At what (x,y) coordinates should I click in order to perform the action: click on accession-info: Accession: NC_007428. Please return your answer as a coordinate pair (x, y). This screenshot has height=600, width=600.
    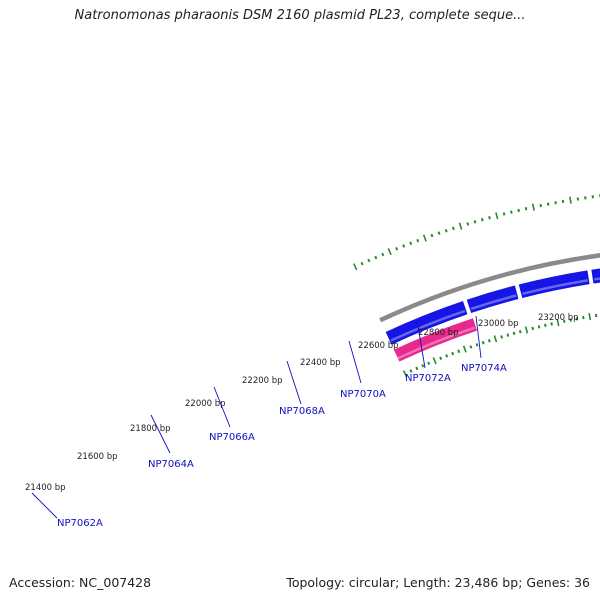
    Looking at the image, I should click on (80, 582).